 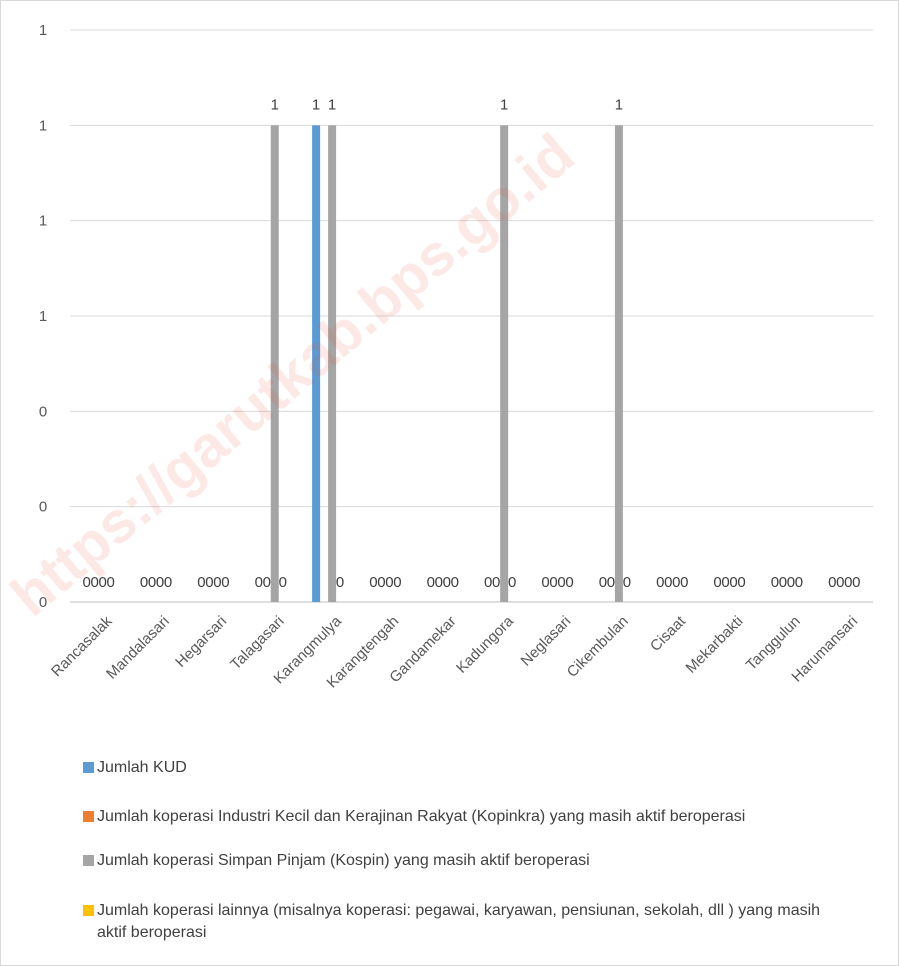 What do you see at coordinates (88, 816) in the screenshot?
I see `legend-swatch-kopinkra` at bounding box center [88, 816].